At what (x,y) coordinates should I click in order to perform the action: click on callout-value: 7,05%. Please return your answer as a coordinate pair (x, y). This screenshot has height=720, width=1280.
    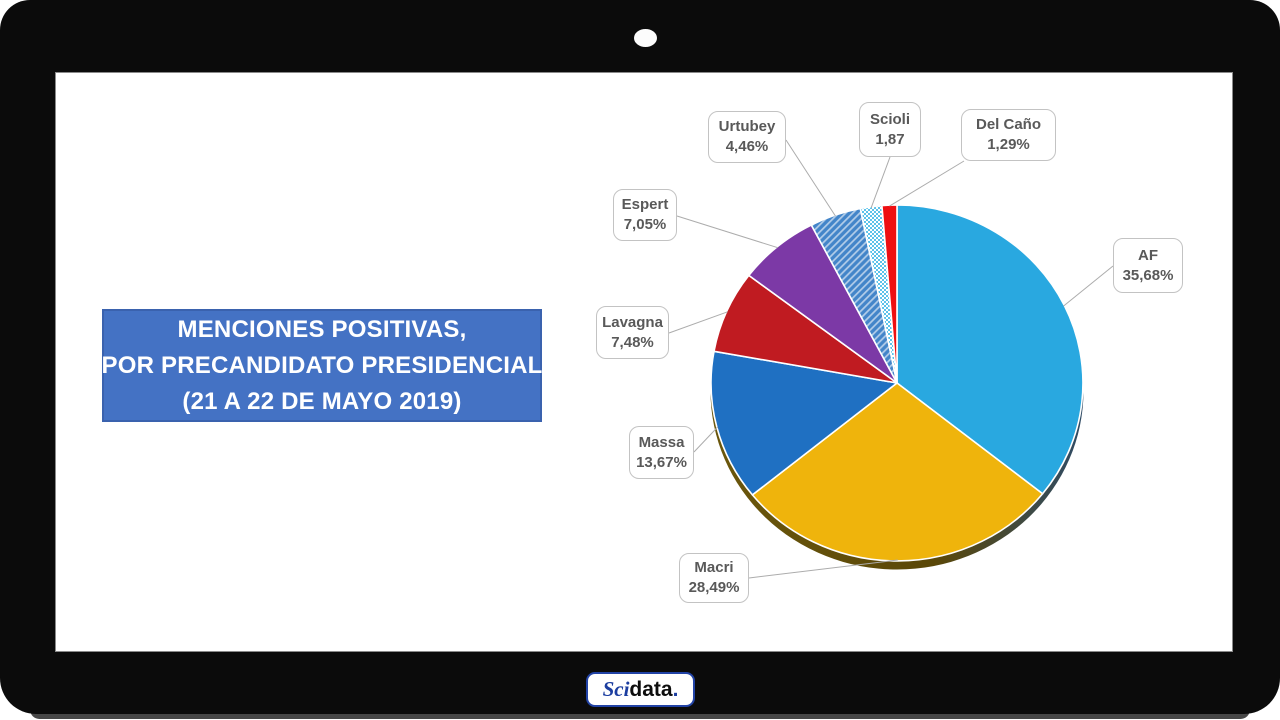
    Looking at the image, I should click on (645, 224).